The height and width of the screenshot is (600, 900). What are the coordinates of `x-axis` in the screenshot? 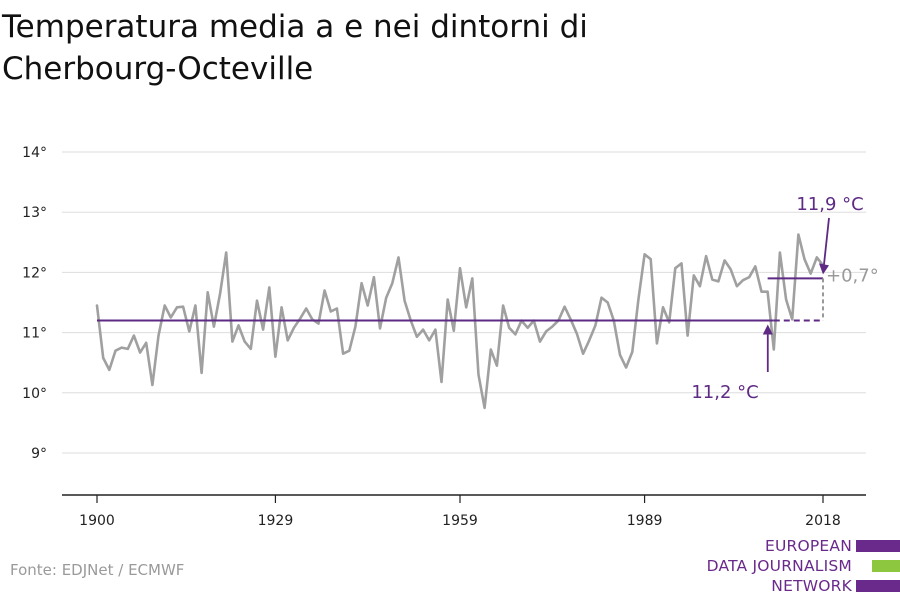 It's located at (464, 498).